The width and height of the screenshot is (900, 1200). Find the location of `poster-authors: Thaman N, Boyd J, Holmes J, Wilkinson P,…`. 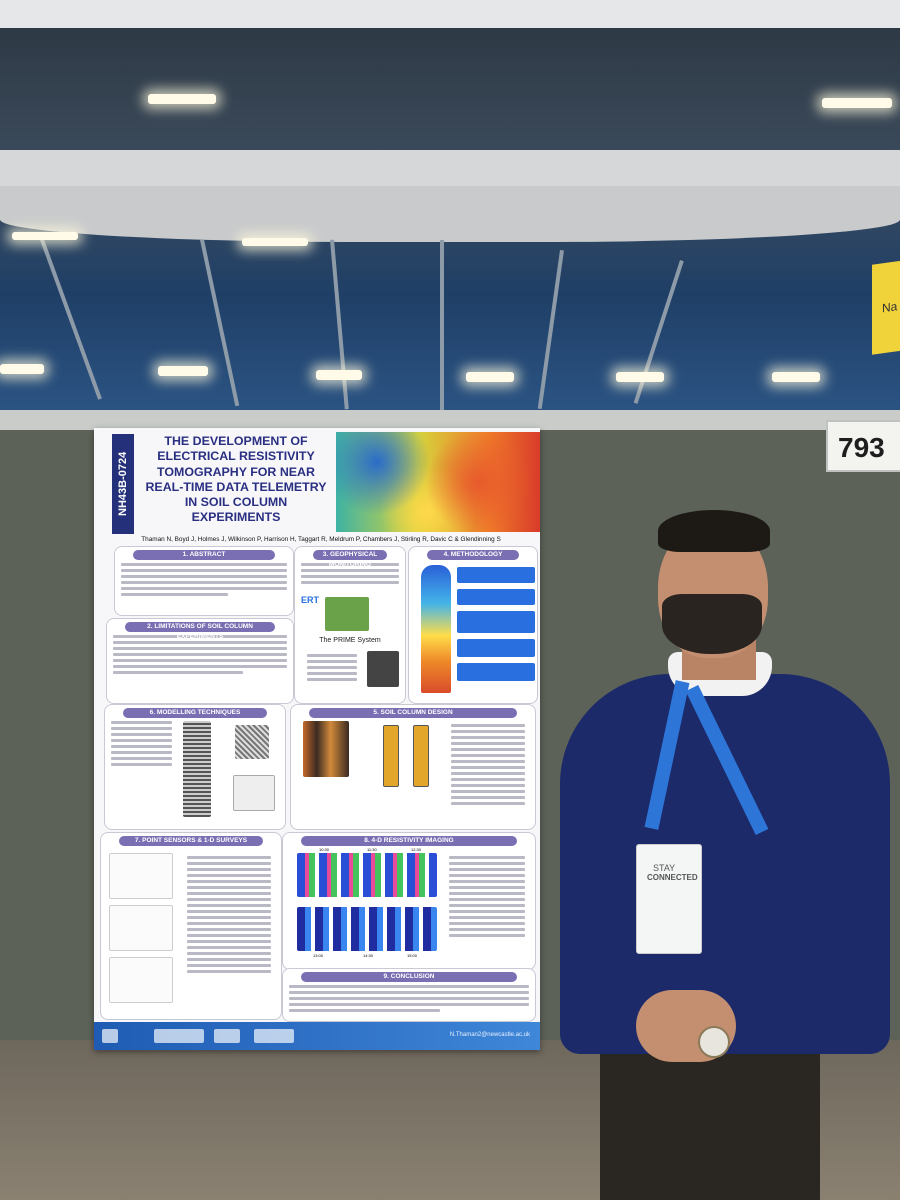

poster-authors: Thaman N, Boyd J, Holmes J, Wilkinson P,… is located at coordinates (321, 539).